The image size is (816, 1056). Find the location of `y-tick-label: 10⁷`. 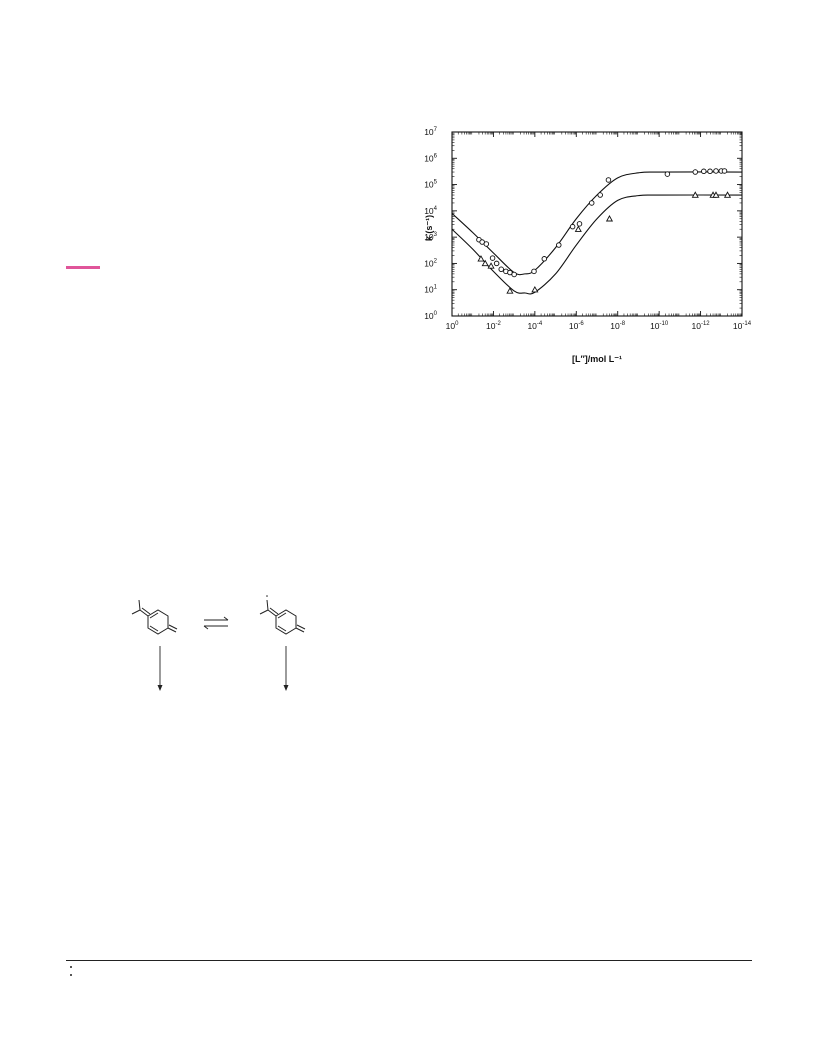

y-tick-label: 10⁷ is located at coordinates (430, 132).